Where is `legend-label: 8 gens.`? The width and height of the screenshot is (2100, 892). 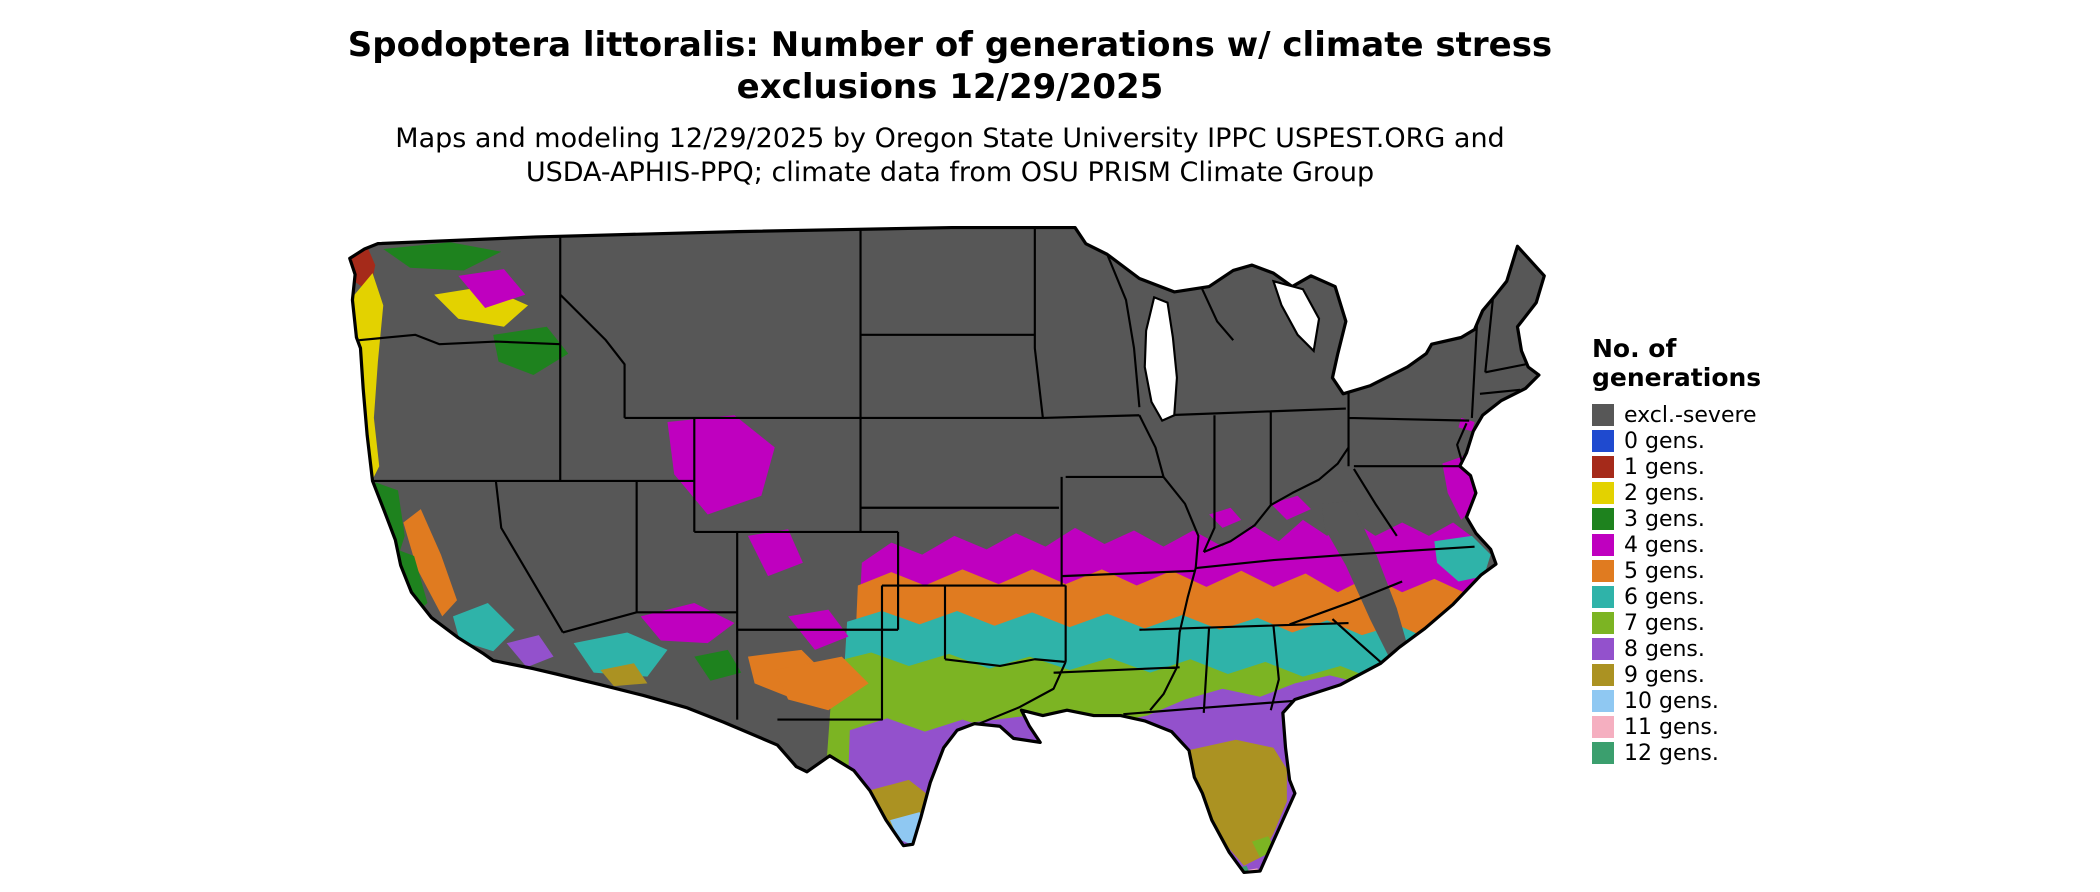 legend-label: 8 gens. is located at coordinates (1664, 649).